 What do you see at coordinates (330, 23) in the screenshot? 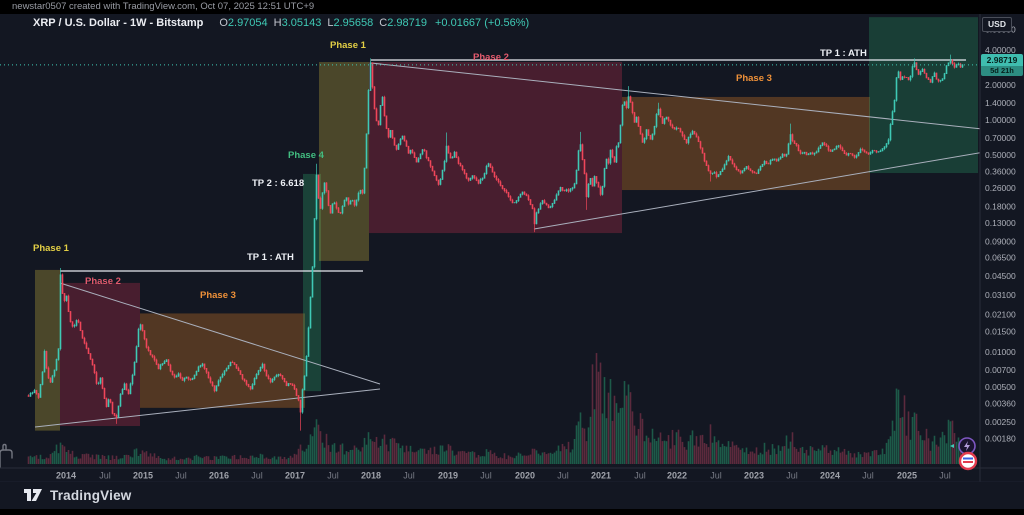
I see `low-label: L` at bounding box center [330, 23].